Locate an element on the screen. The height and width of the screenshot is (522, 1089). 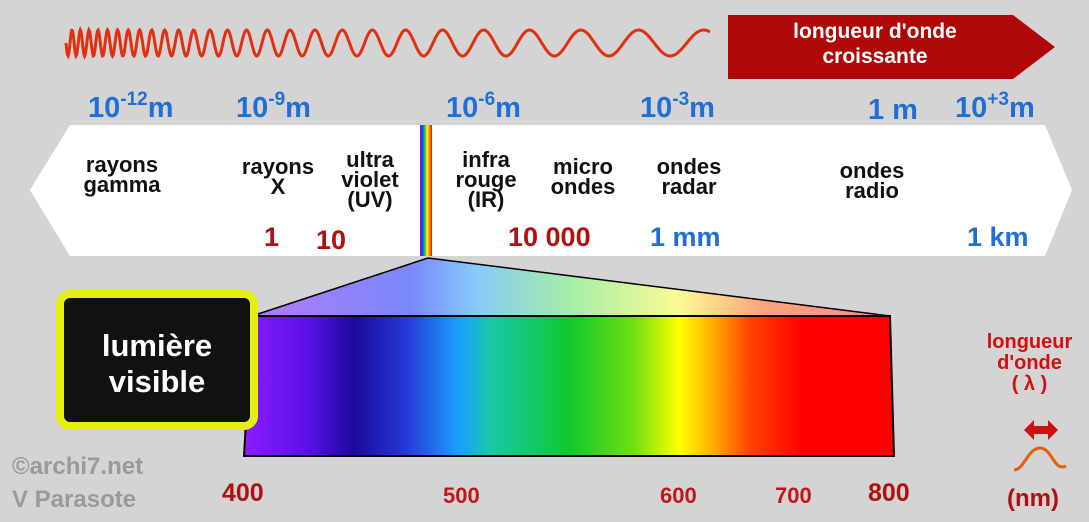
visible-light-label: lumière visible is located at coordinates (157, 363).